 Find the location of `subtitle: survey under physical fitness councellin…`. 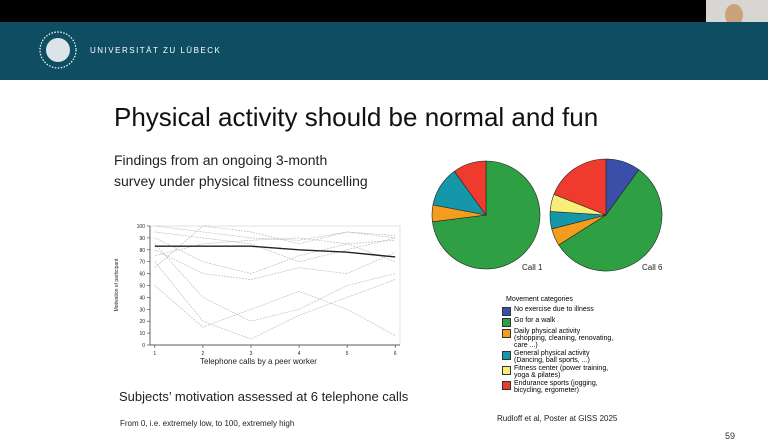

subtitle: survey under physical fitness councellin… is located at coordinates (241, 181).